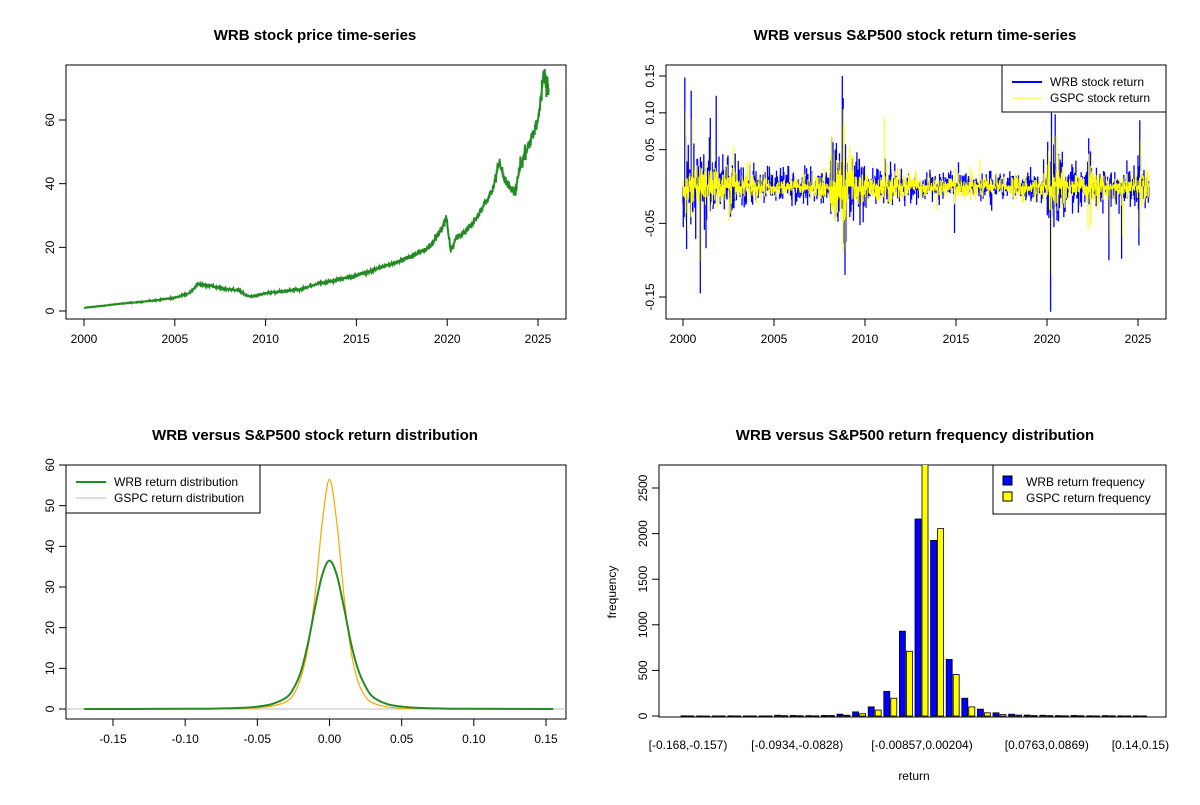 This screenshot has width=1200, height=805. I want to click on x-tick-label: 0.10, so click(474, 739).